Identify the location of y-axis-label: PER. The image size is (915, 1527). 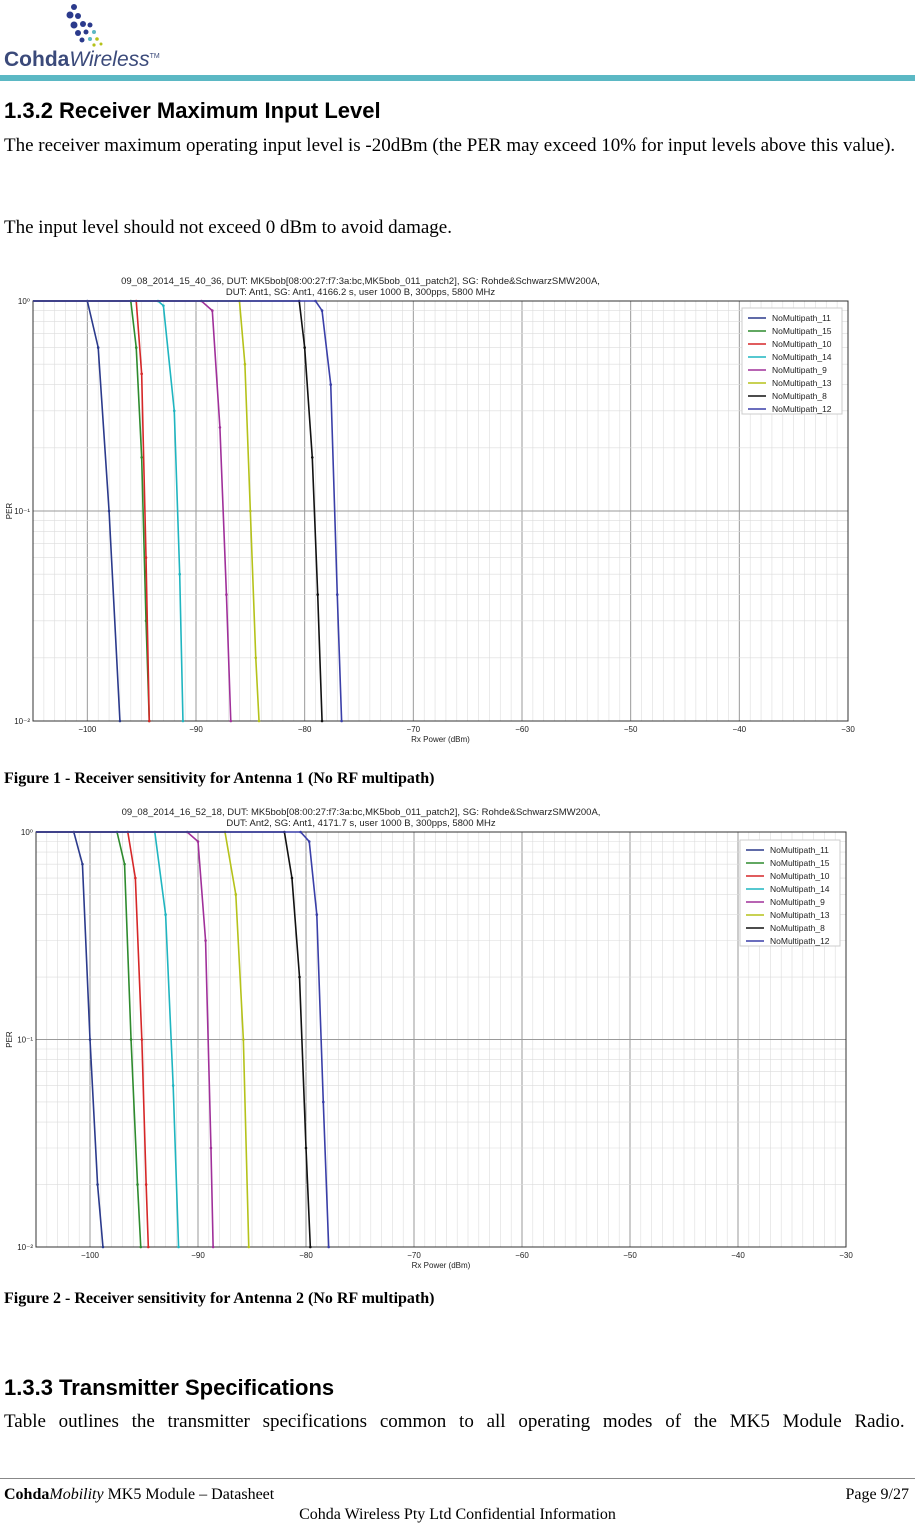
(9, 511).